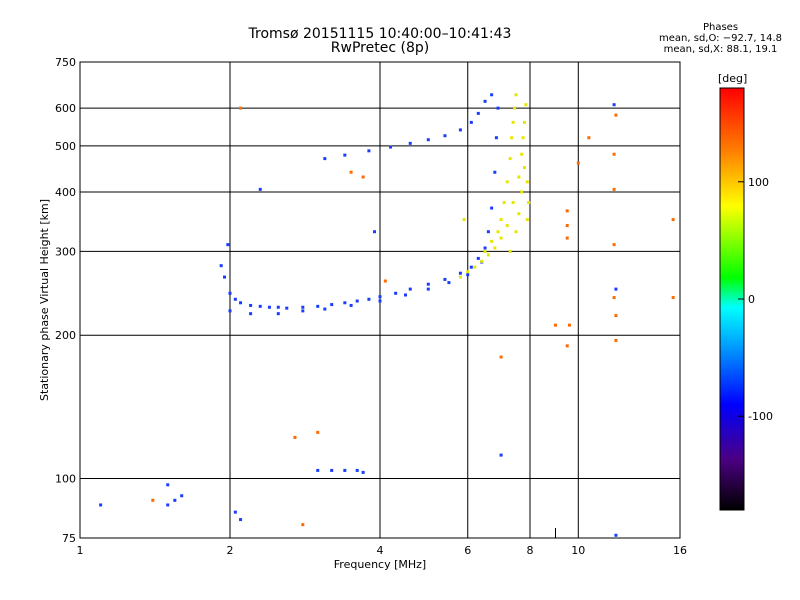 The width and height of the screenshot is (800, 600). What do you see at coordinates (65, 192) in the screenshot?
I see `y-tick-label: 400` at bounding box center [65, 192].